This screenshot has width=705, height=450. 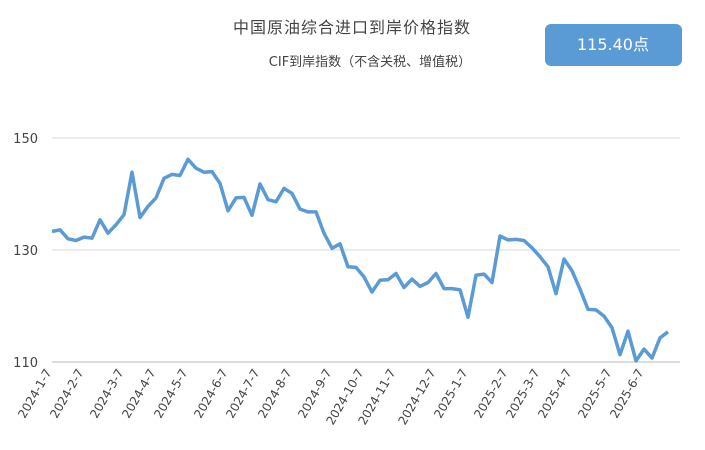 What do you see at coordinates (352, 27) in the screenshot?
I see `chart-title: 中国原油综合进口到岸价格指数` at bounding box center [352, 27].